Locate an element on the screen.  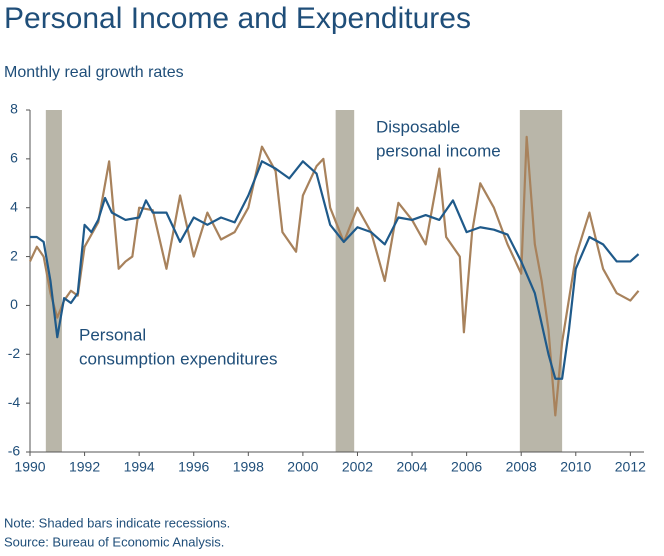
y-tick-label: 4 is located at coordinates (14, 206).